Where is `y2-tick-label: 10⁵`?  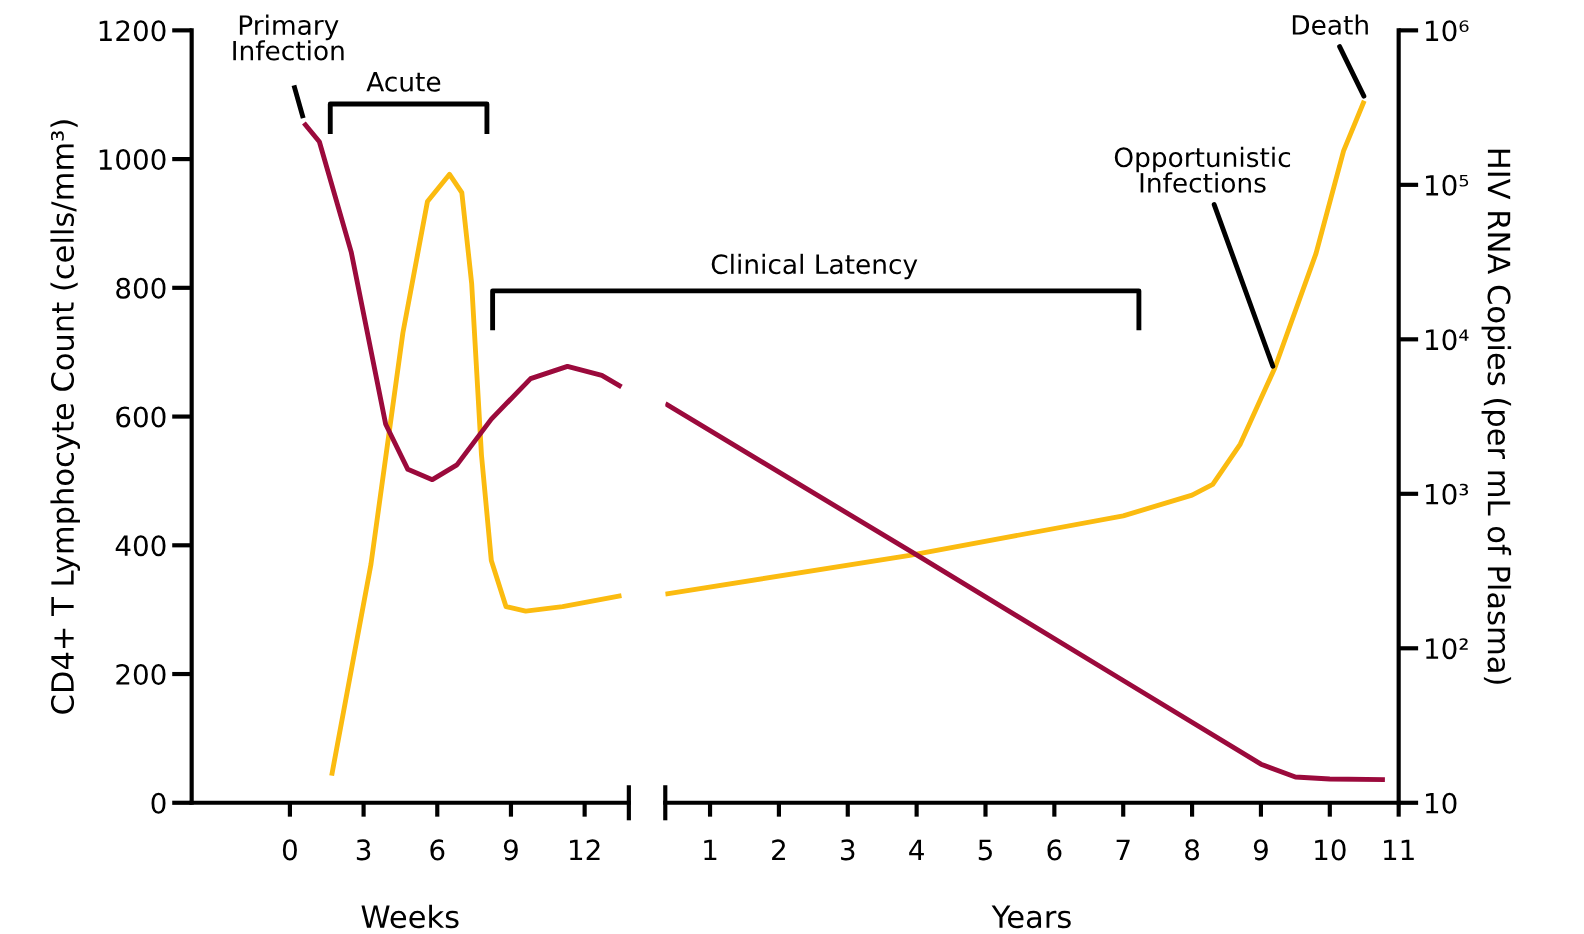
y2-tick-label: 10⁵ is located at coordinates (1447, 185).